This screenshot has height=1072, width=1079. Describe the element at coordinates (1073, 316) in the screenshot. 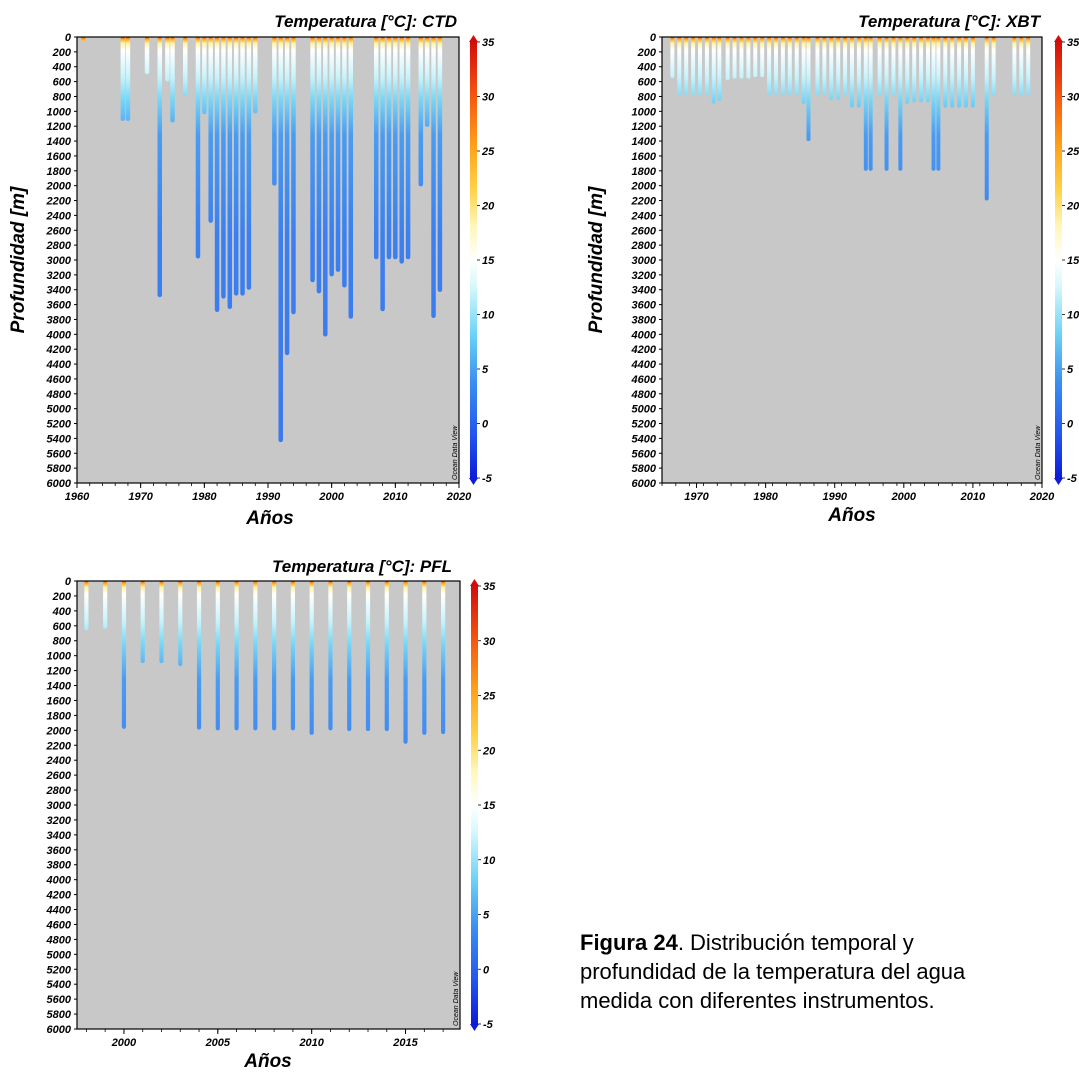

I see `colorbar-tick-label: 10` at that location.